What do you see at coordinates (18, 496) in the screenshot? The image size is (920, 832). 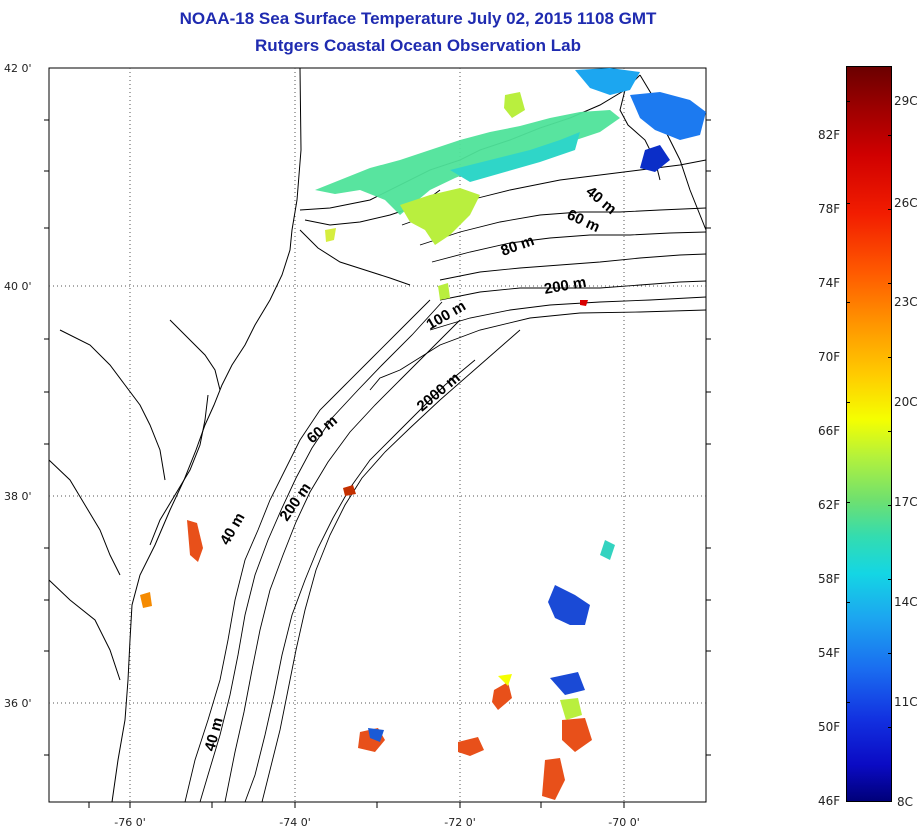 I see `lat-label: 38 0'` at bounding box center [18, 496].